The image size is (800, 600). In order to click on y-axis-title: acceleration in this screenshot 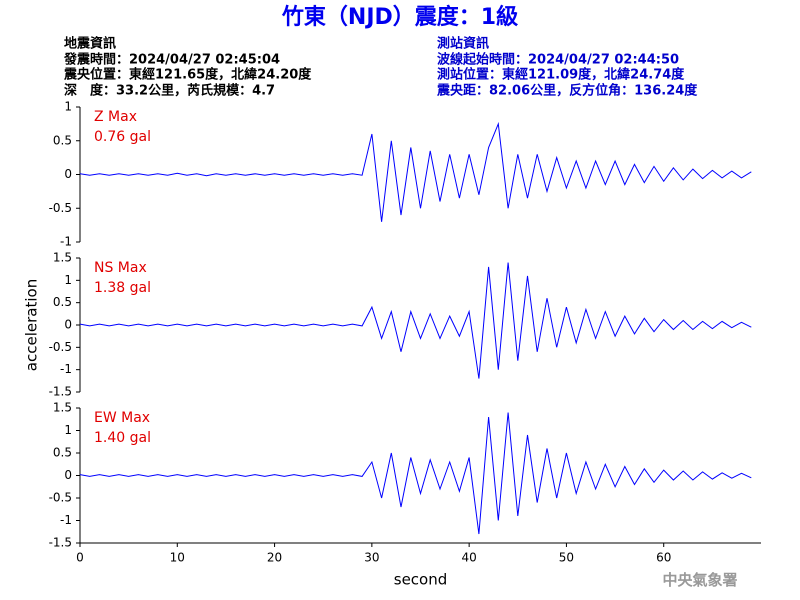, I will do `click(32, 325)`.